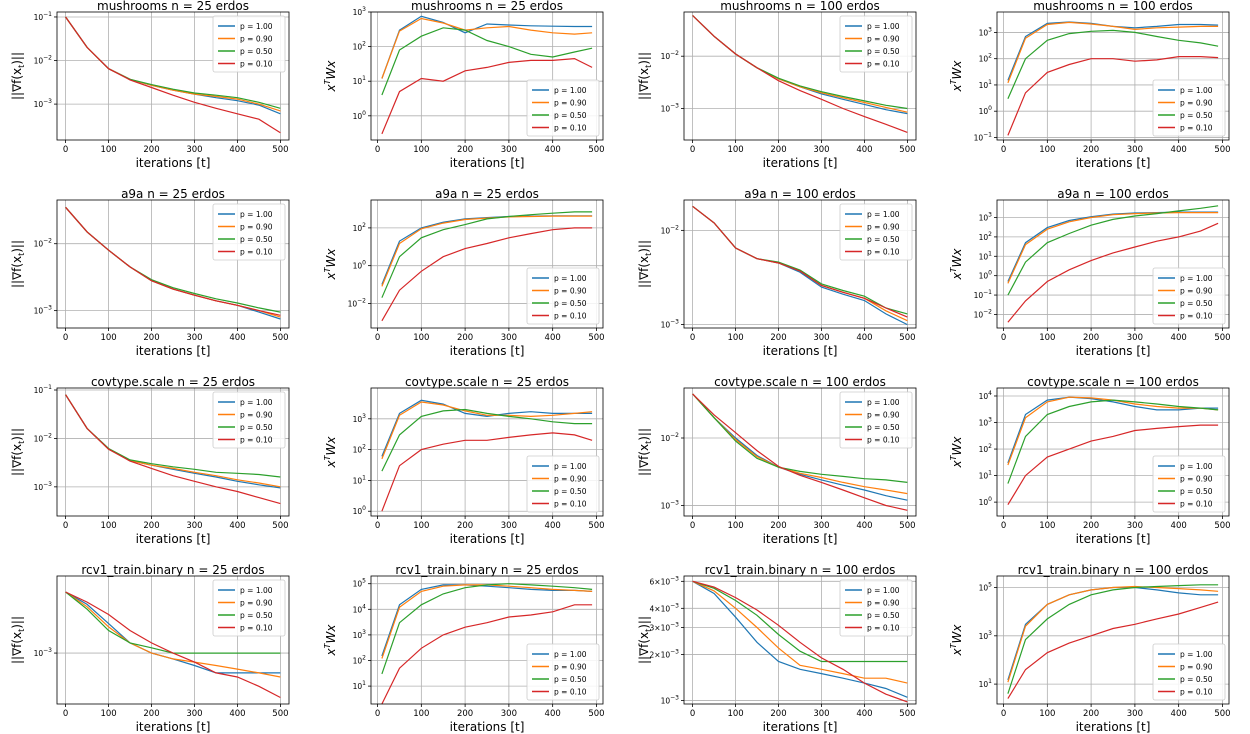 The width and height of the screenshot is (1250, 734). I want to click on grid, so click(1113, 640).